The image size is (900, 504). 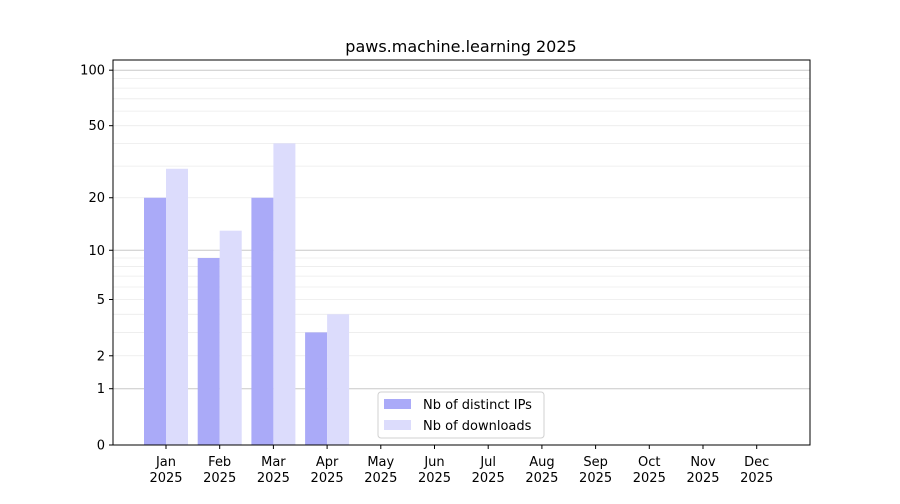 I want to click on x-tick-label: Mar 2025, so click(x=273, y=470).